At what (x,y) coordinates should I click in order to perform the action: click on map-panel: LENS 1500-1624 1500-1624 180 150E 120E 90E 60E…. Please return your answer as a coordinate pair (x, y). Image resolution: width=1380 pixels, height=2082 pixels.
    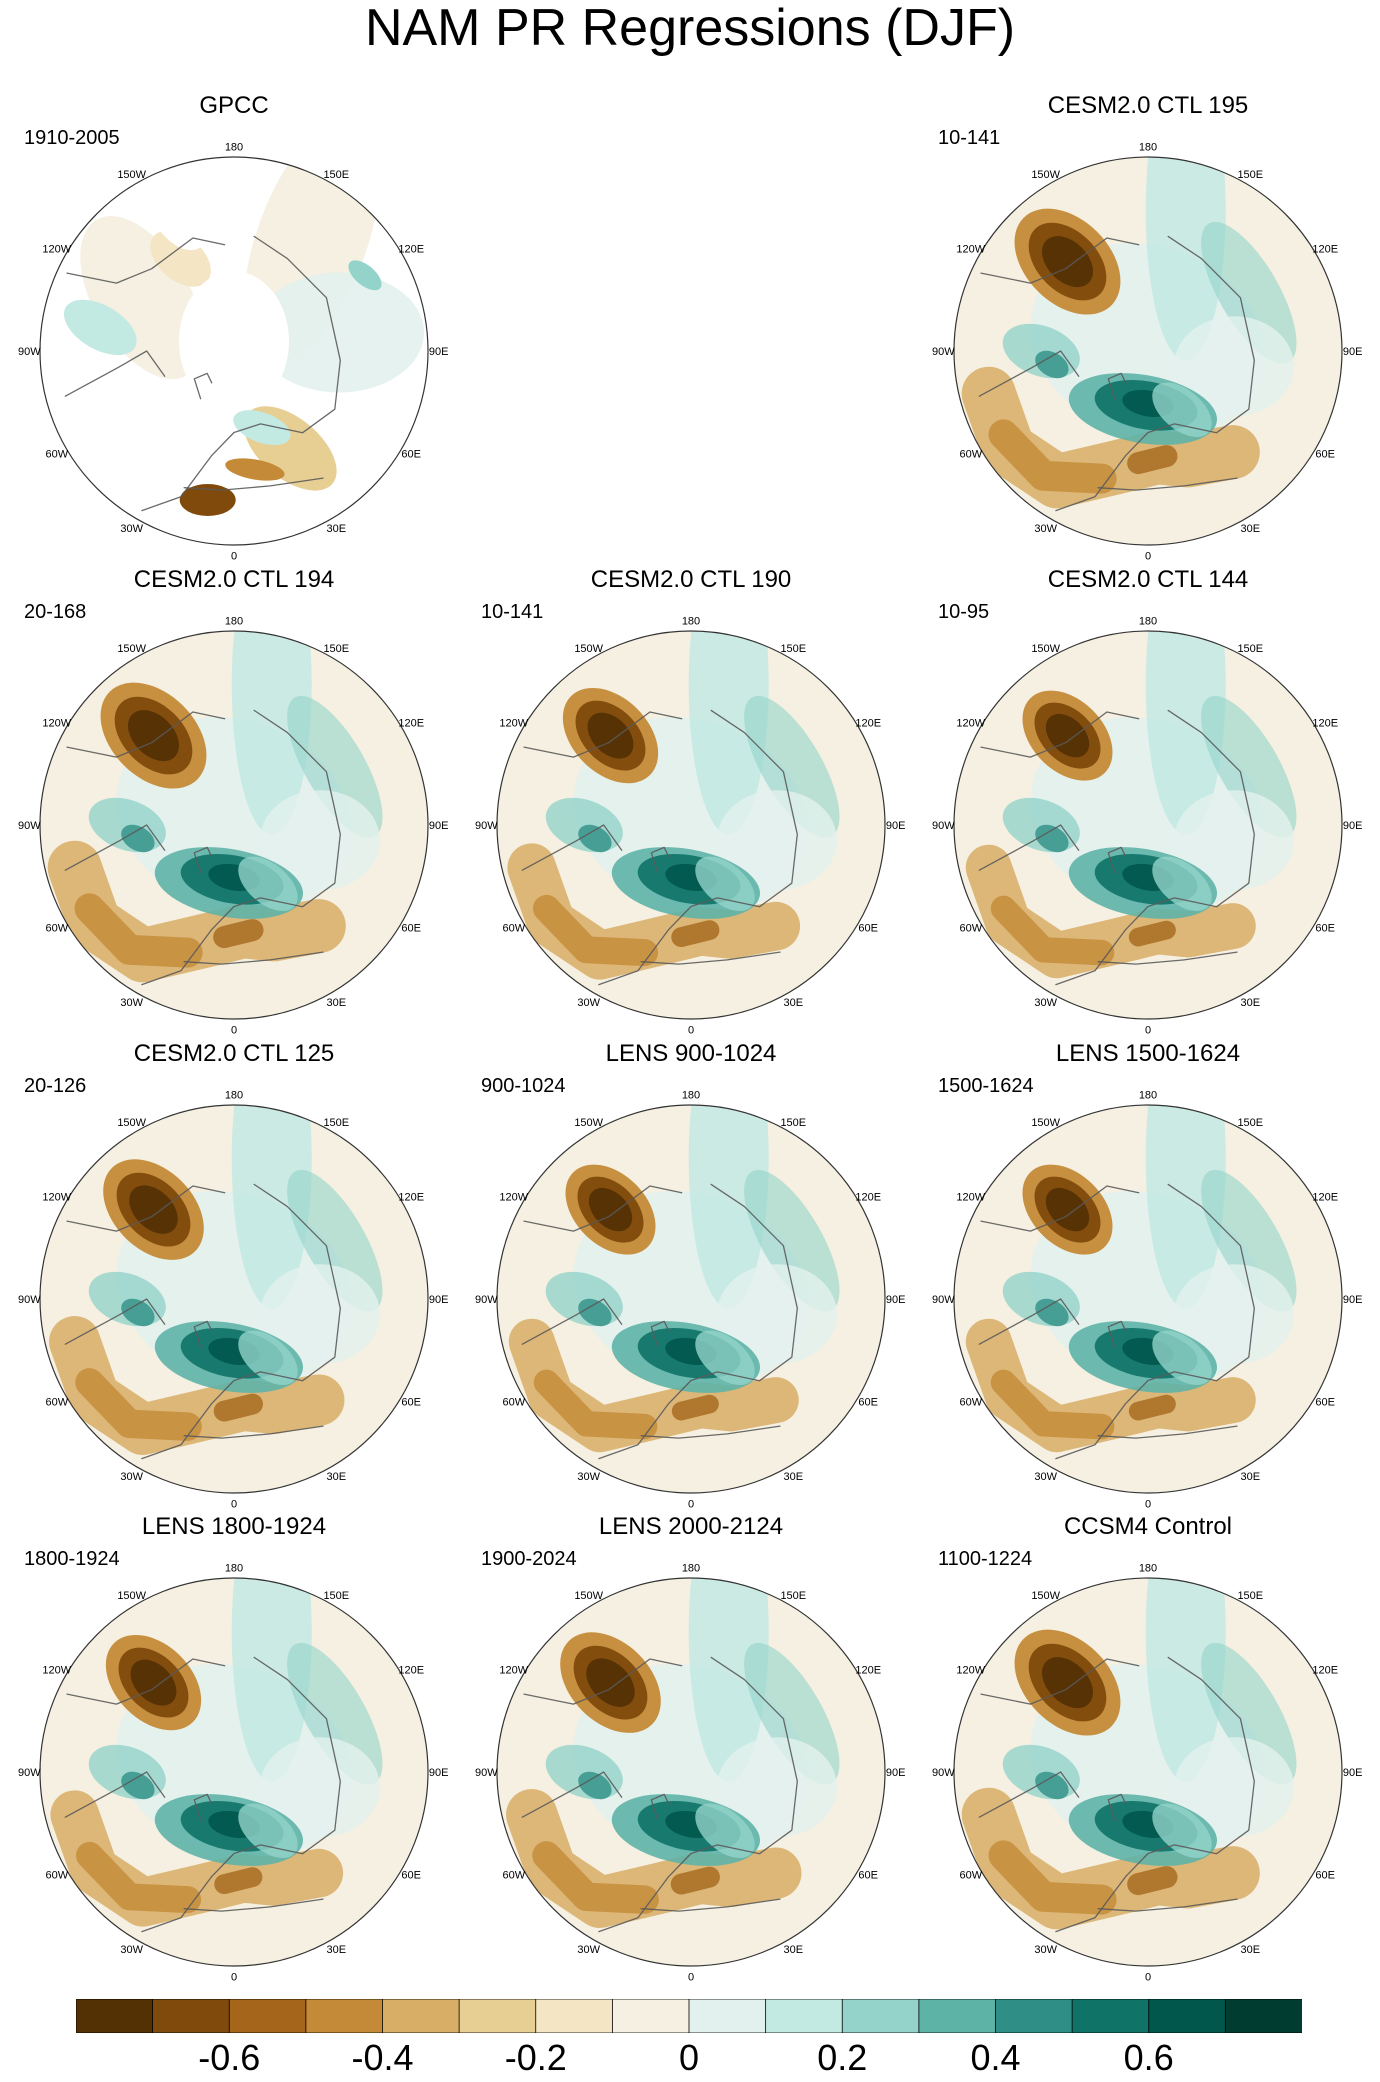
    Looking at the image, I should click on (1147, 1280).